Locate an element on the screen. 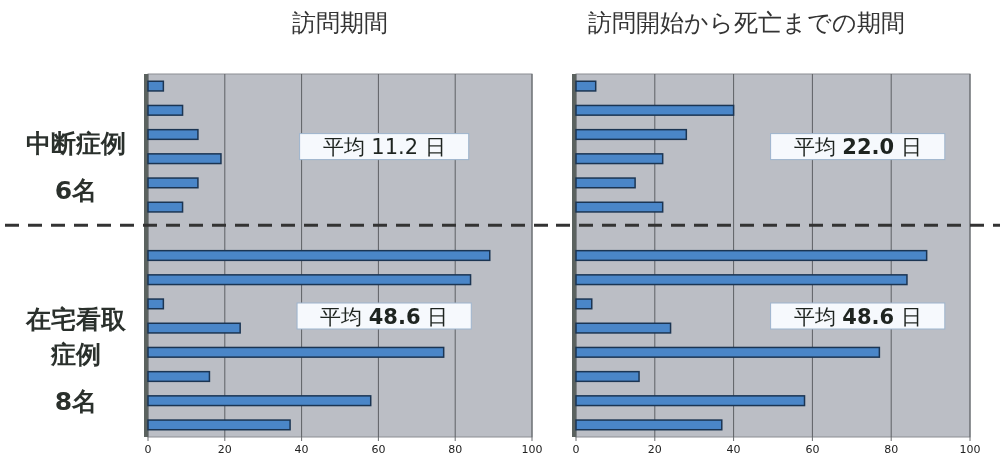 The height and width of the screenshot is (460, 1003). text: 中断症例 is located at coordinates (76, 144).